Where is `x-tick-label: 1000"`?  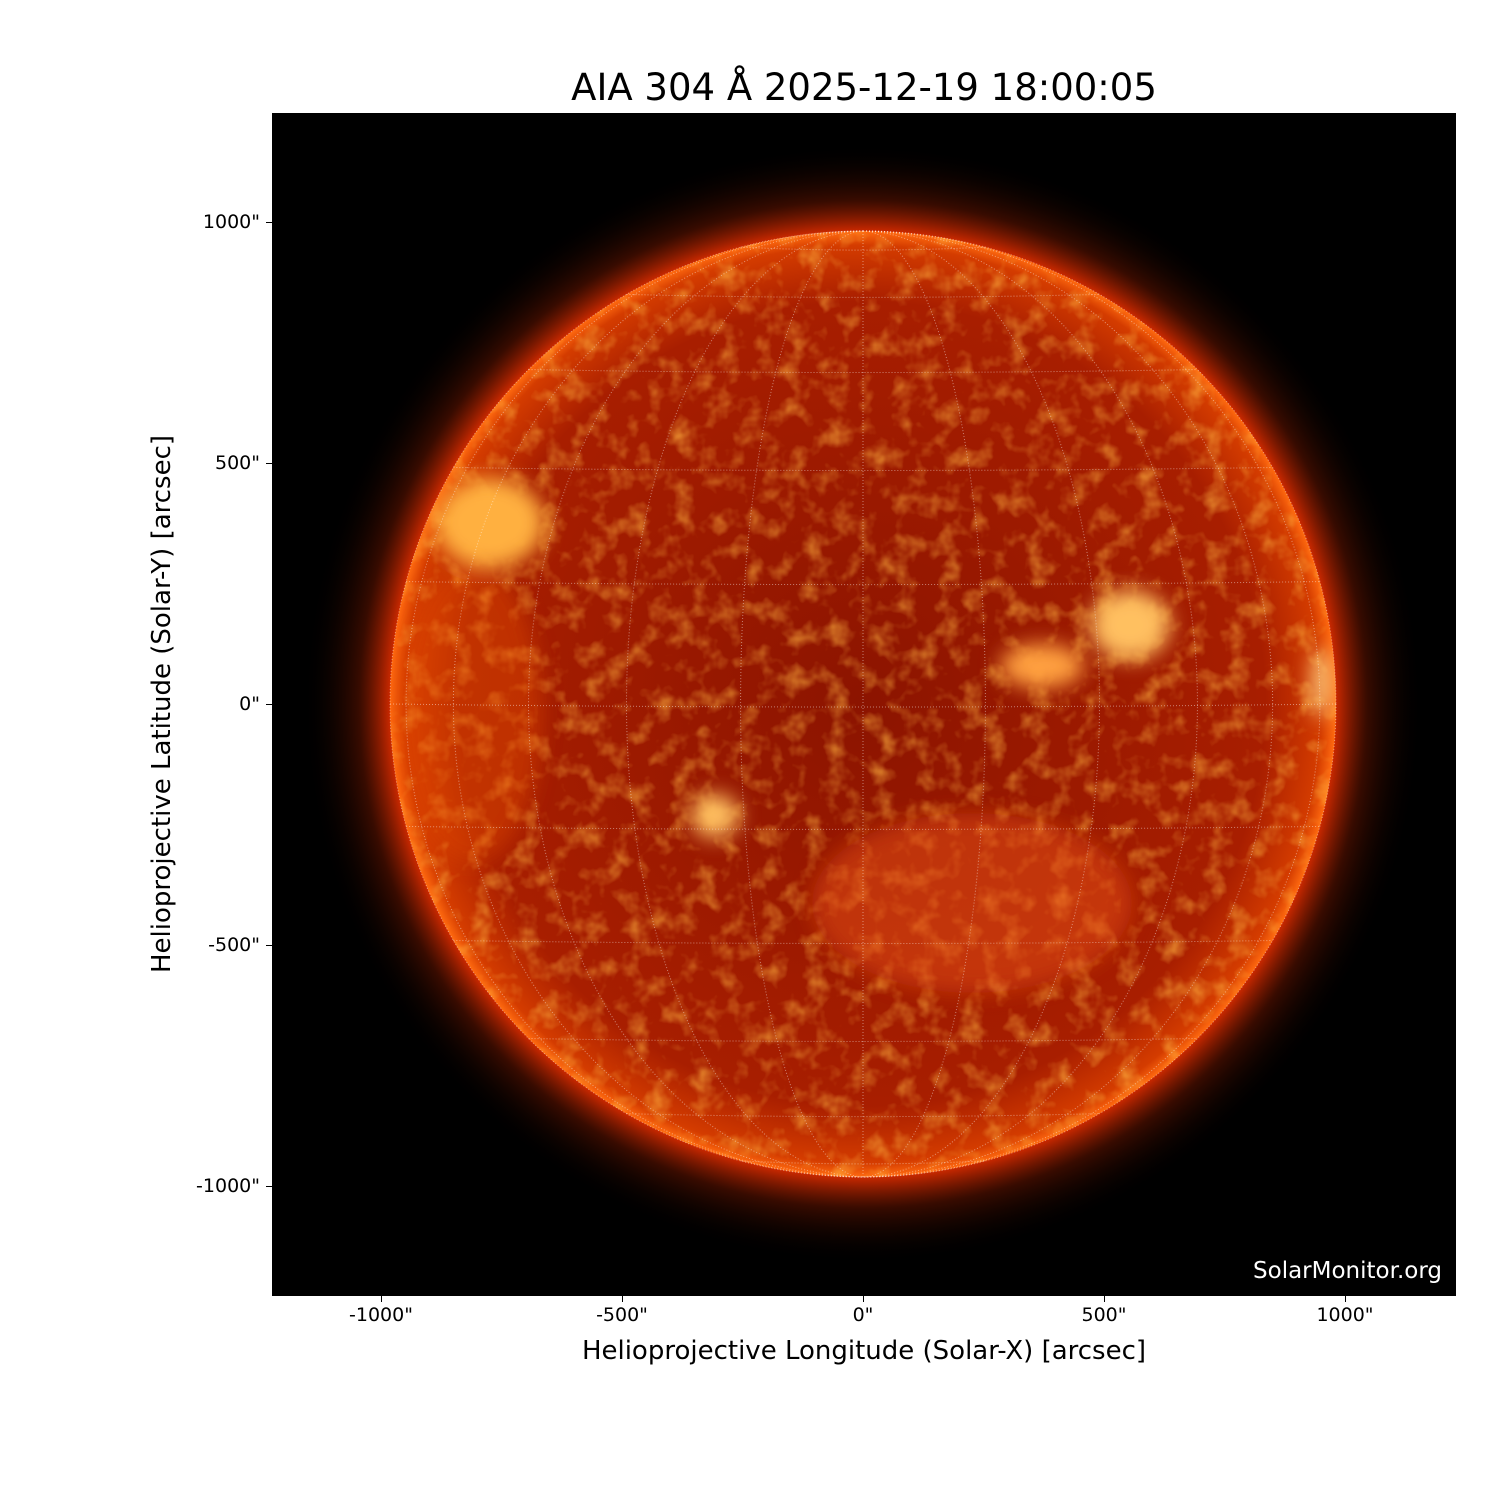
x-tick-label: 1000" is located at coordinates (1345, 1315).